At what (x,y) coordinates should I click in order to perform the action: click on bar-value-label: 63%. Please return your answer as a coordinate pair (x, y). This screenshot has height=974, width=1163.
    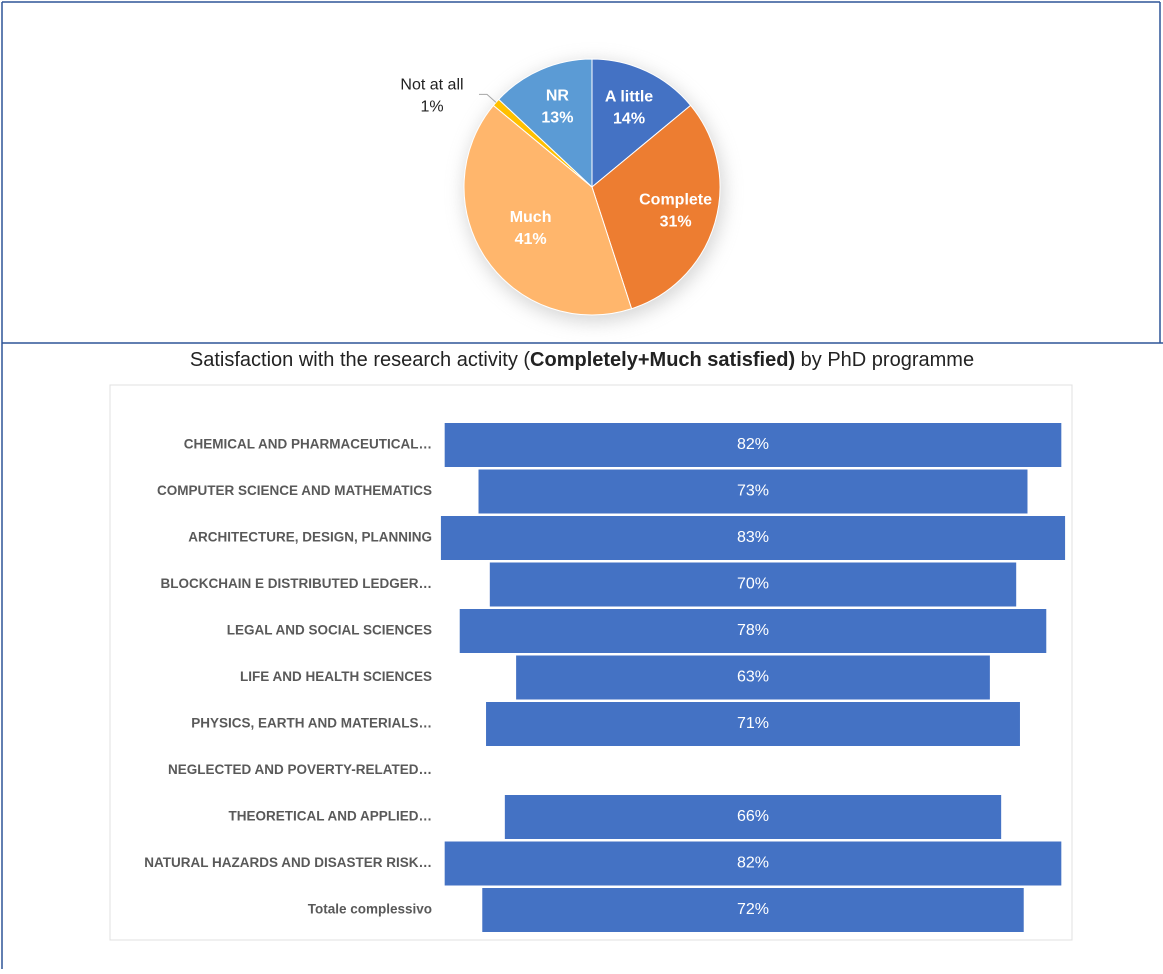
    Looking at the image, I should click on (753, 677).